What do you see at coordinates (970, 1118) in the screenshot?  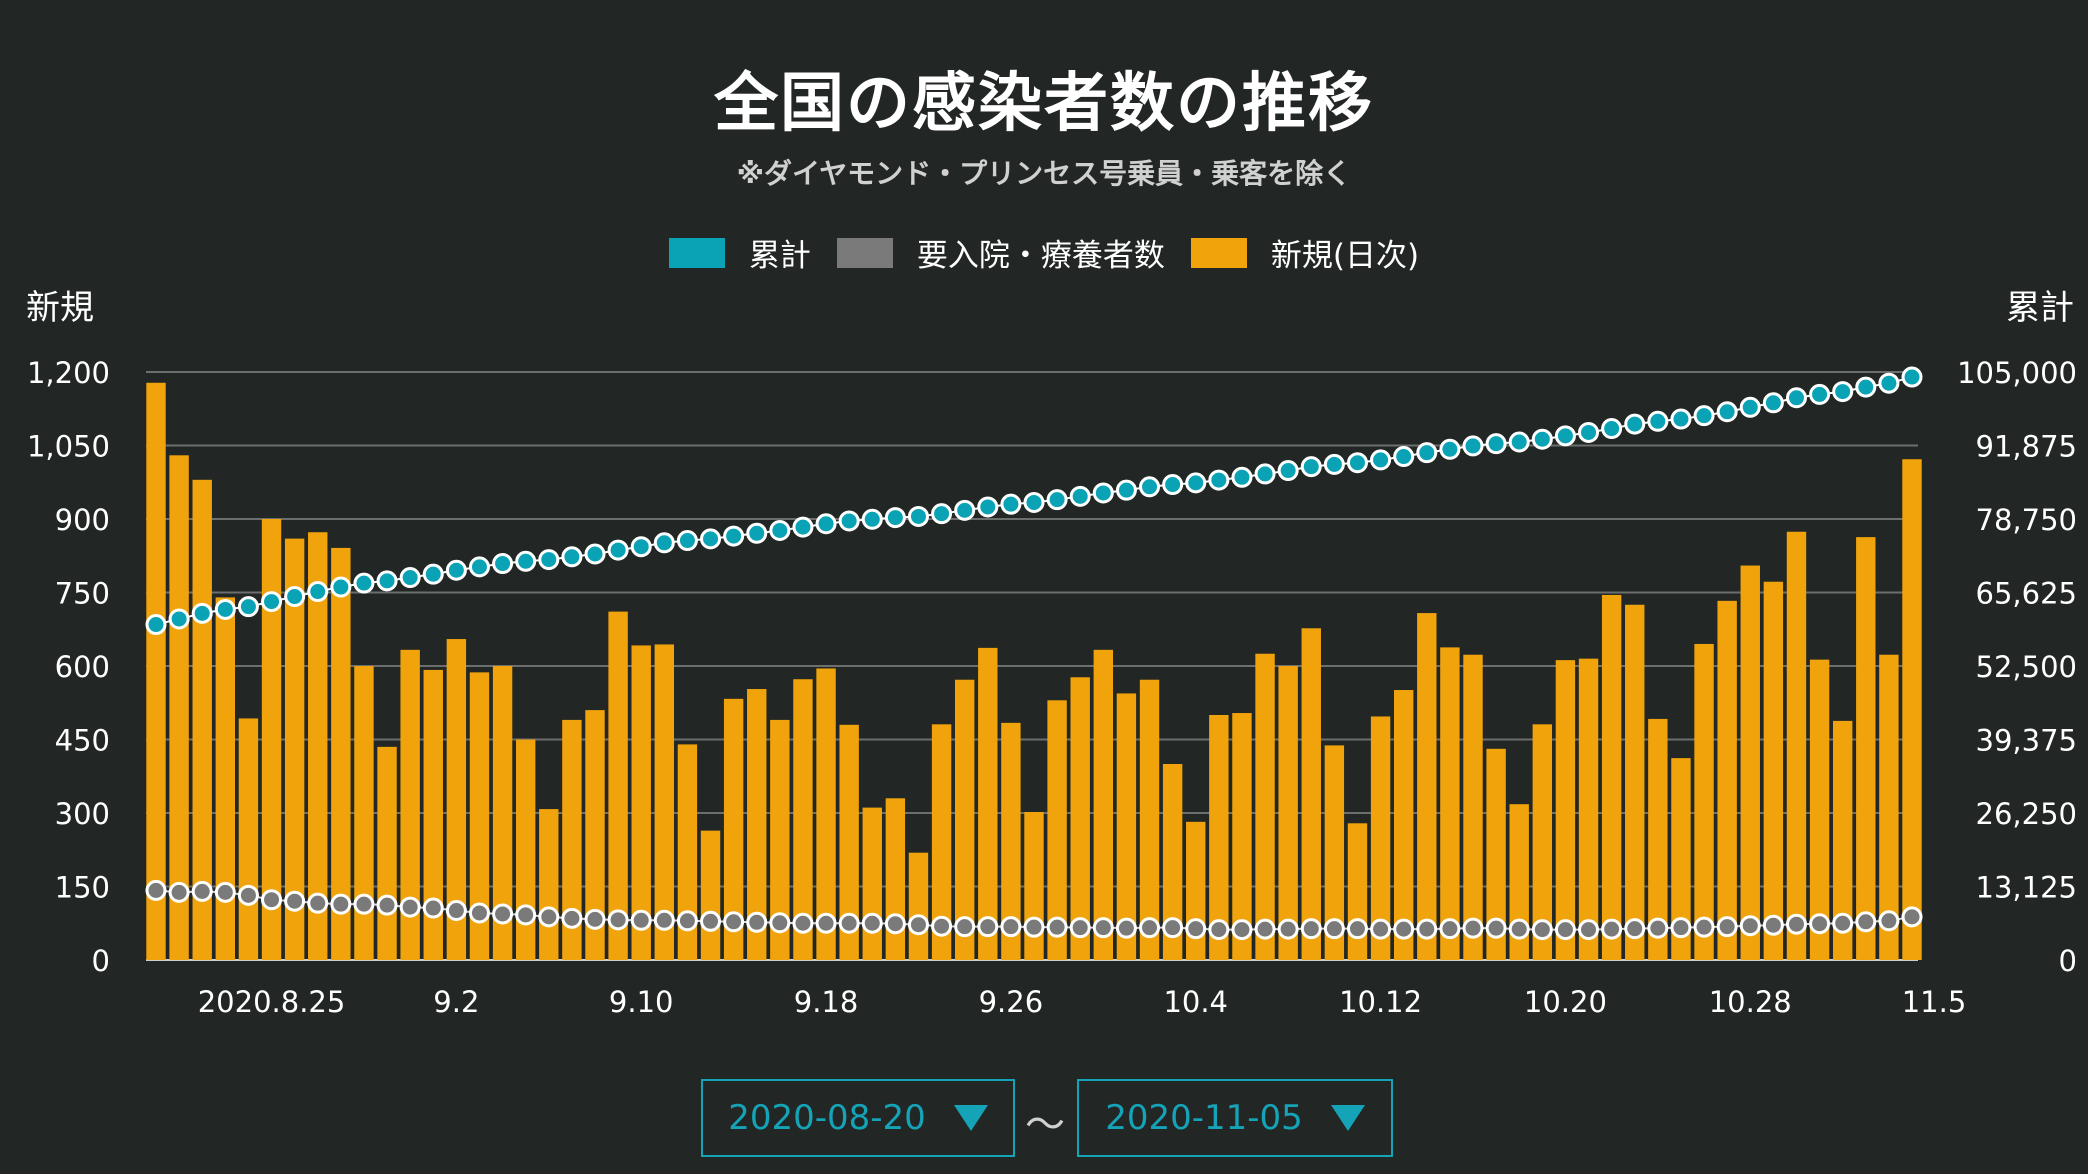 I see `chevron-down-icon` at bounding box center [970, 1118].